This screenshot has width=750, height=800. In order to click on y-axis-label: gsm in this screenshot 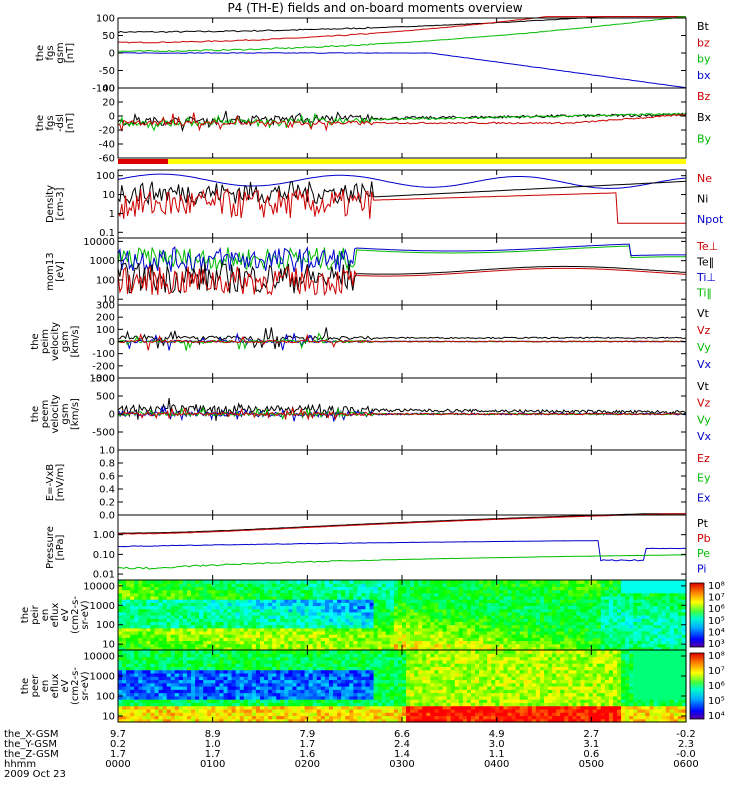, I will do `click(65, 341)`.